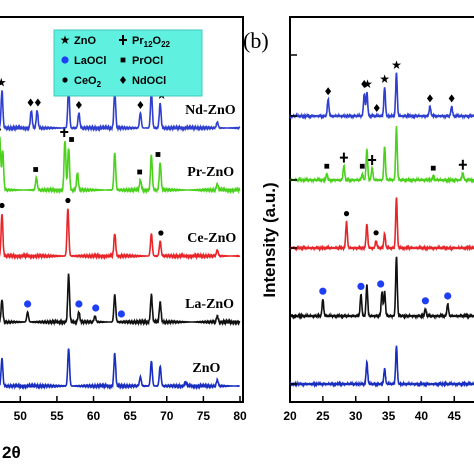  What do you see at coordinates (88, 82) in the screenshot?
I see `legend-entry-label: CeO2` at bounding box center [88, 82].